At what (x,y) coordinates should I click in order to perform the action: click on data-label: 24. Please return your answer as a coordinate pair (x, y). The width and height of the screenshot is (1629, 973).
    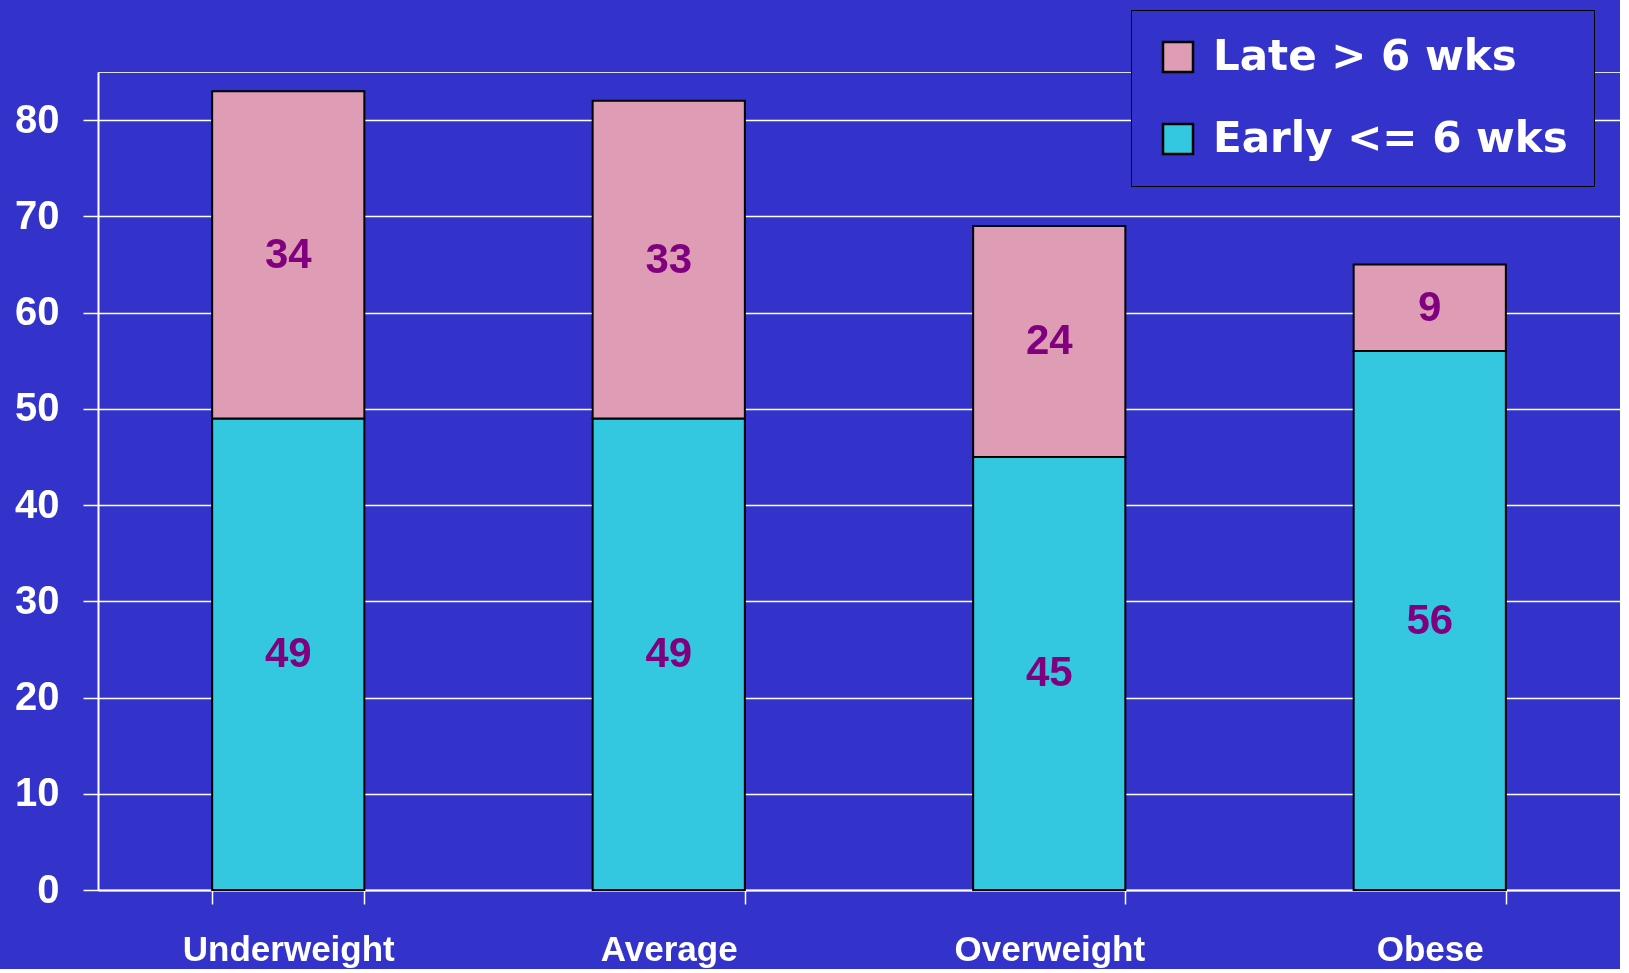
    Looking at the image, I should click on (1049, 340).